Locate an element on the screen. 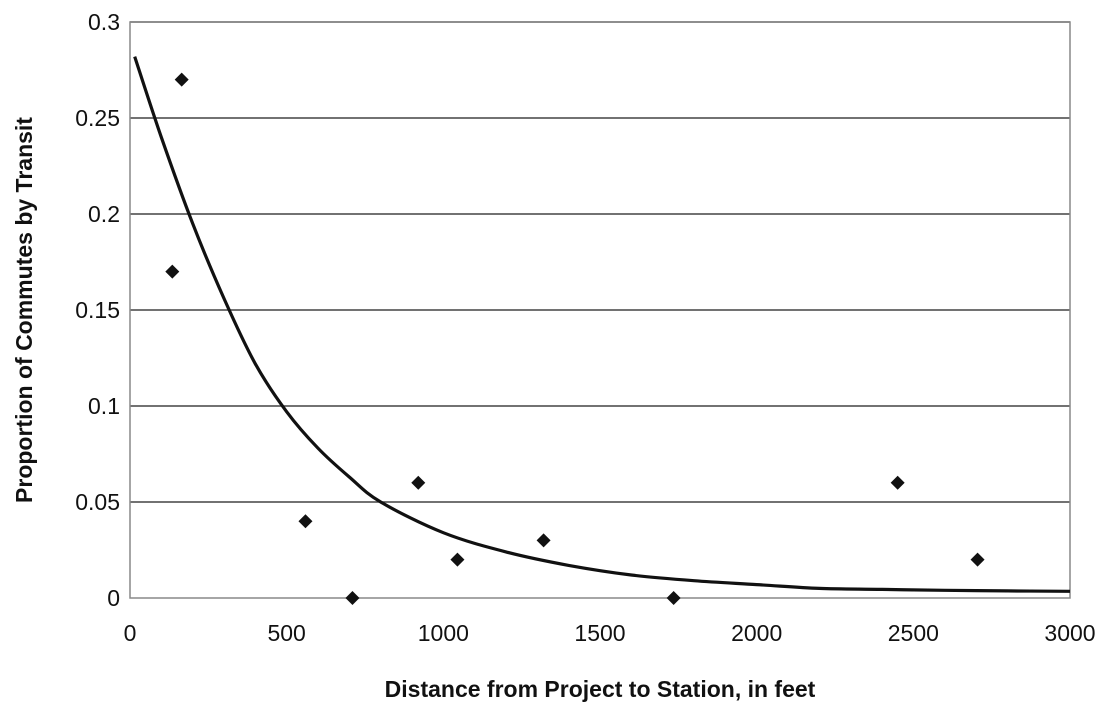  y-tick-label: 0 is located at coordinates (113, 598).